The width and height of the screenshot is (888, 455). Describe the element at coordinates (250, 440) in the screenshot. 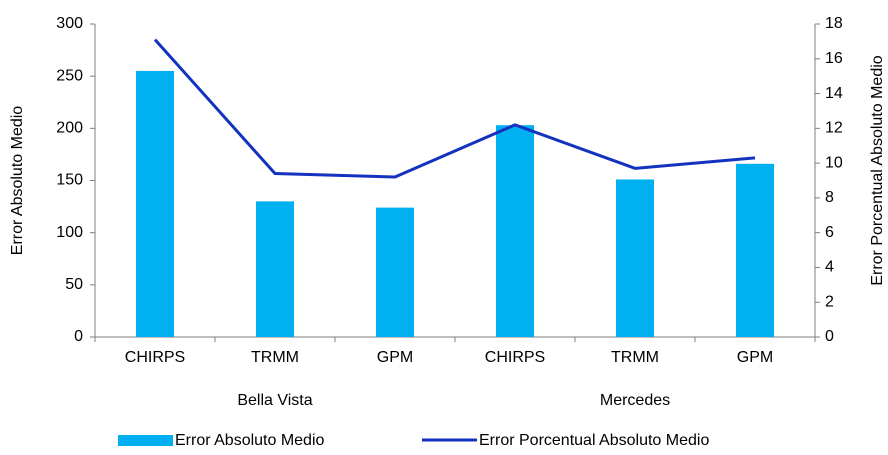

I see `legend-label: Error Absoluto Medio` at that location.